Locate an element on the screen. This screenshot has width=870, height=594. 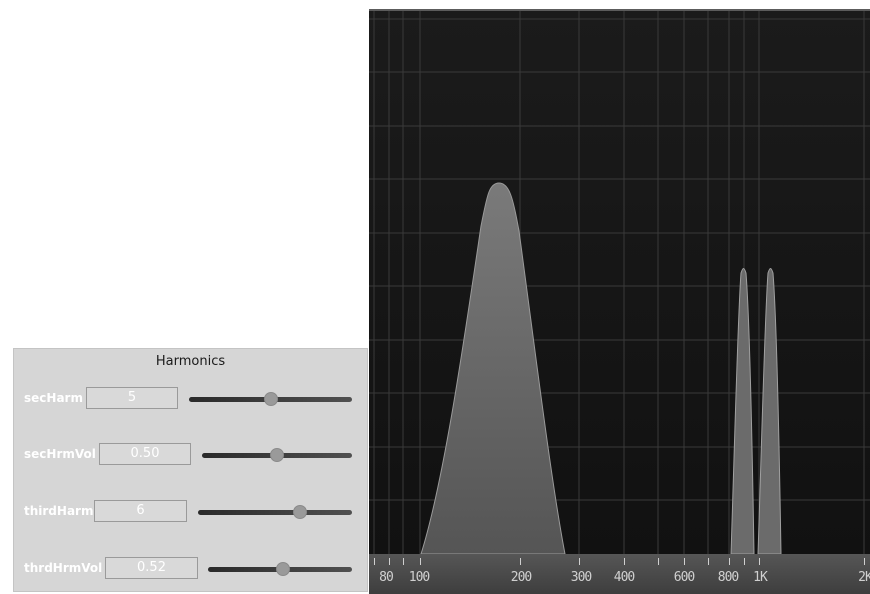
freq-label-600: 600 is located at coordinates (684, 577).